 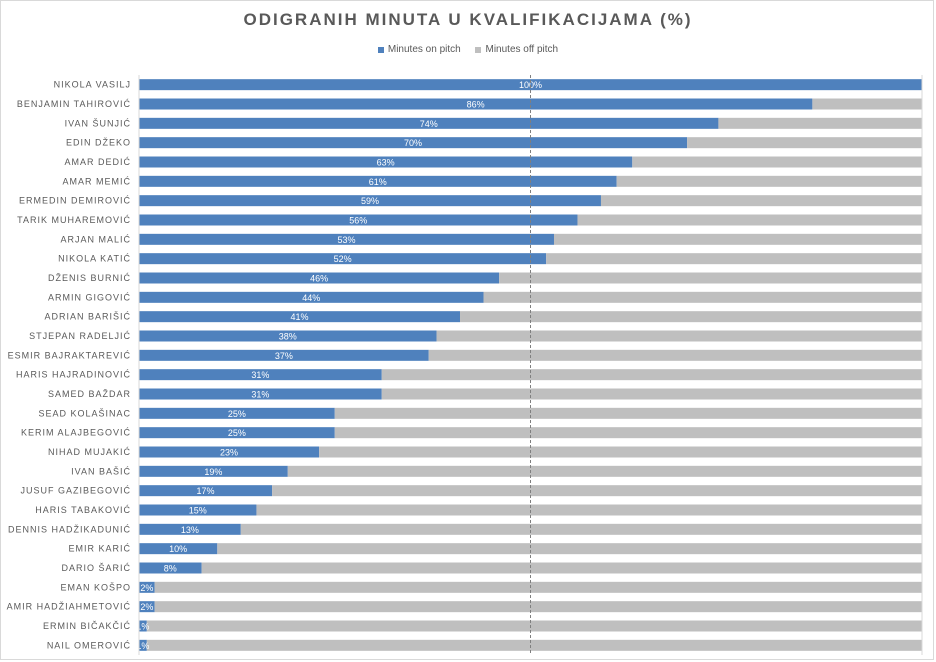 I want to click on data-label: 10%, so click(x=178, y=549).